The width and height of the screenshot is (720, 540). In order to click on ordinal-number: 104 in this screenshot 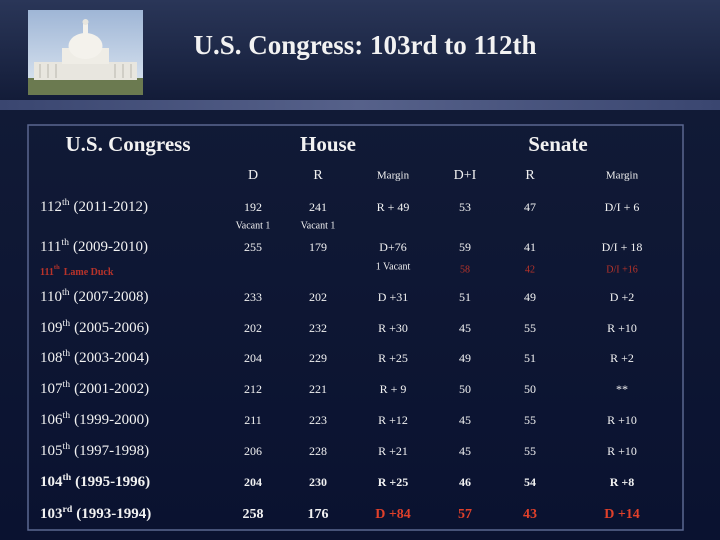, I will do `click(51, 482)`.